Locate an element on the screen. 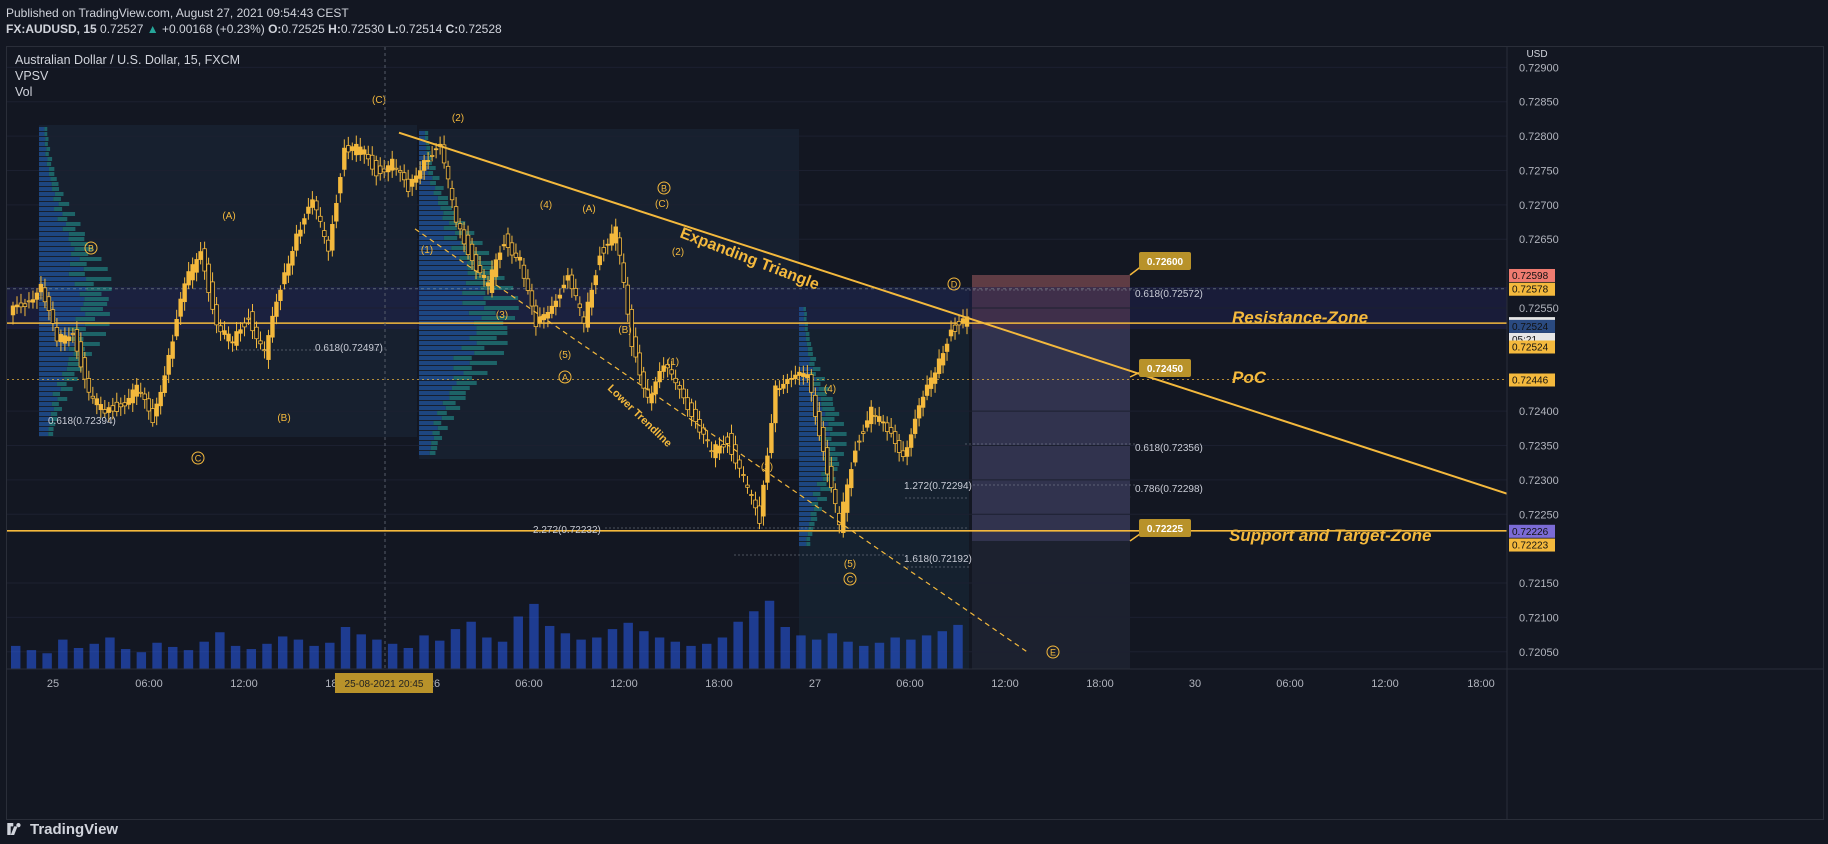 This screenshot has height=844, width=1828. price-tag-label: 0.72524 is located at coordinates (1530, 327).